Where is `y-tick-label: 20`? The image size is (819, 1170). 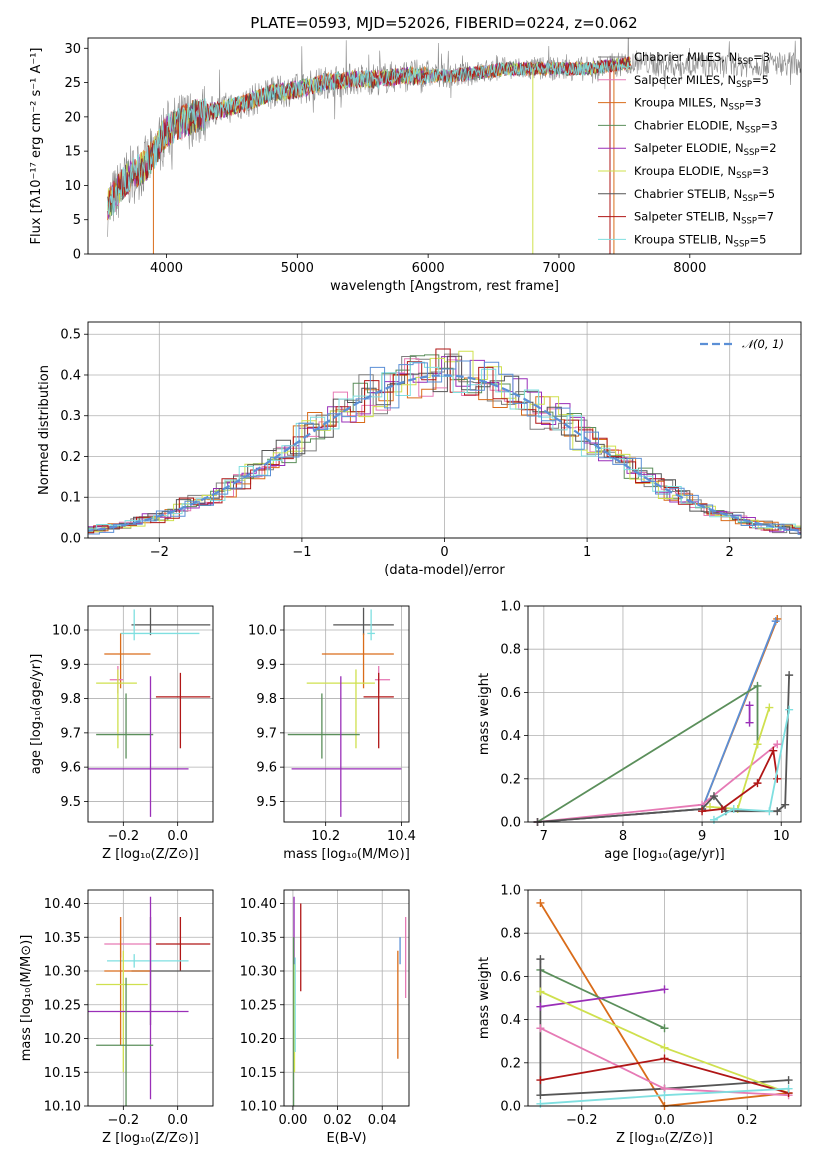
y-tick-label: 20 is located at coordinates (72, 117).